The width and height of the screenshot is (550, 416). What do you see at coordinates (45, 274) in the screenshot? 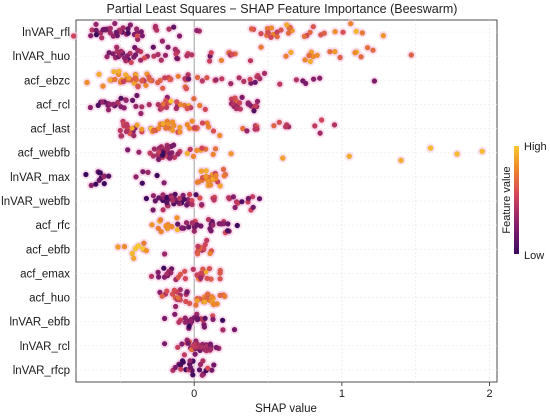
I see `feature-label: acf_emax` at bounding box center [45, 274].